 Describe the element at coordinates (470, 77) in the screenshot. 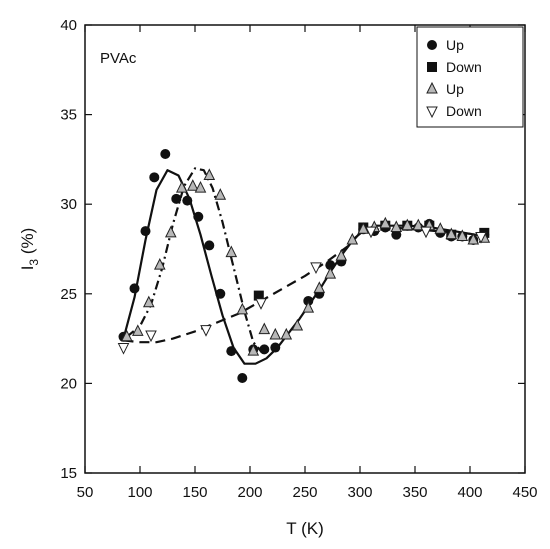

I see `legend: Up Down Up Down` at that location.